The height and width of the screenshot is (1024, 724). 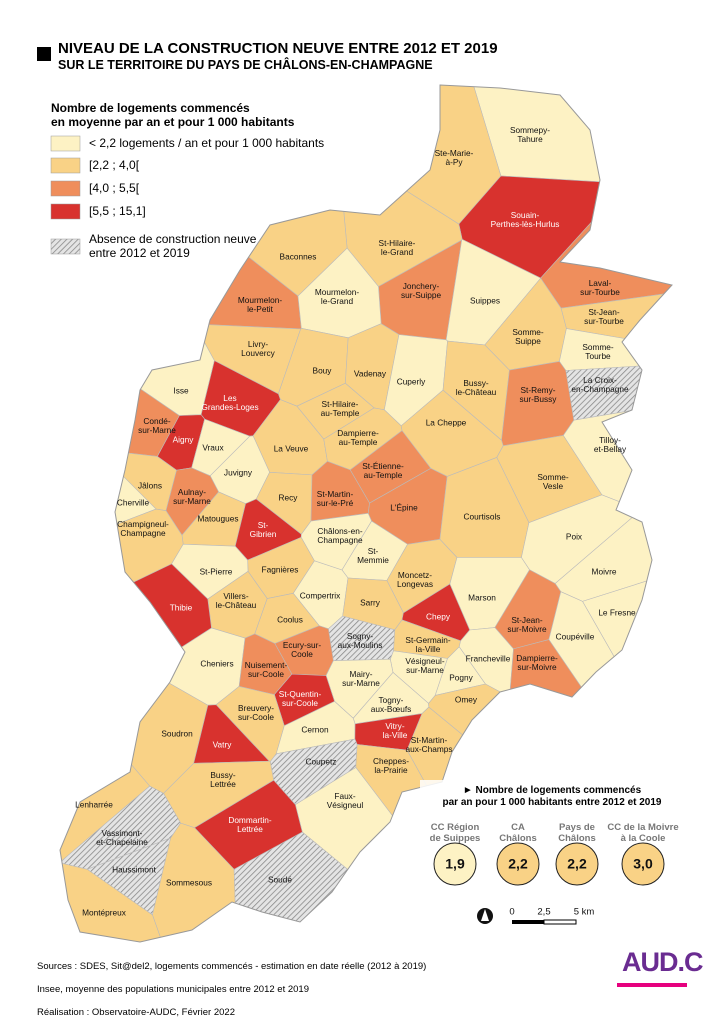 I want to click on scale-label: 0, so click(x=512, y=912).